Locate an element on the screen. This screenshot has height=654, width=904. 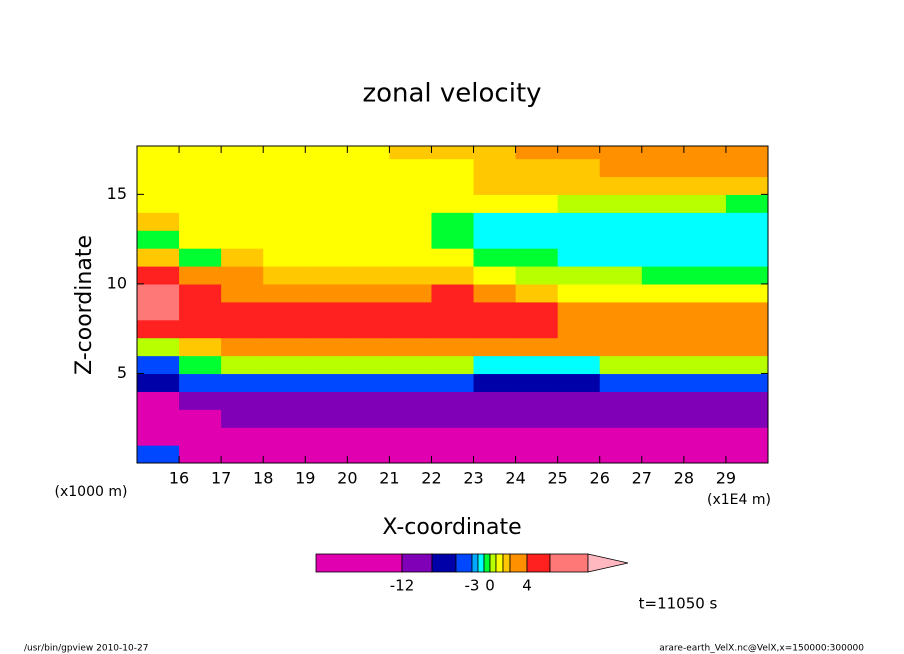
x-tick-label: 18 is located at coordinates (263, 478).